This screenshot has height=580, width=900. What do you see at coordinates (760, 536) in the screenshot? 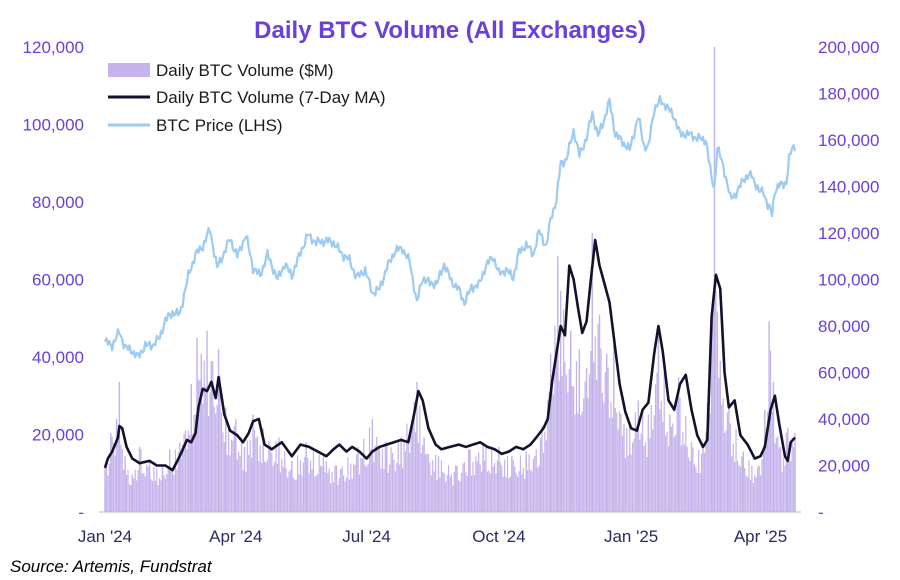
I see `x-axis-tick: Apr '25` at bounding box center [760, 536].